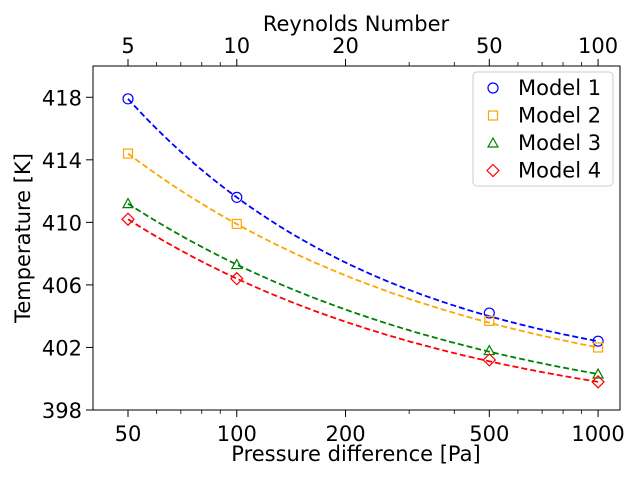 This screenshot has width=640, height=480. What do you see at coordinates (62, 98) in the screenshot?
I see `y-tick-label: 418` at bounding box center [62, 98].